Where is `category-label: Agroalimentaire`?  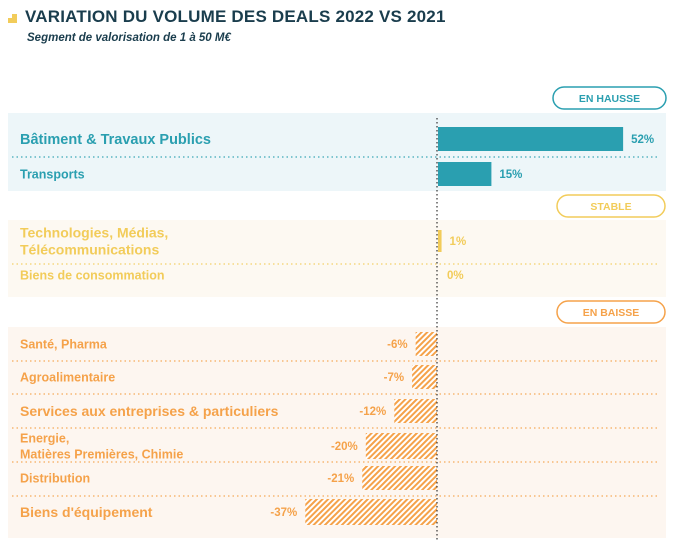
category-label: Agroalimentaire is located at coordinates (67, 377).